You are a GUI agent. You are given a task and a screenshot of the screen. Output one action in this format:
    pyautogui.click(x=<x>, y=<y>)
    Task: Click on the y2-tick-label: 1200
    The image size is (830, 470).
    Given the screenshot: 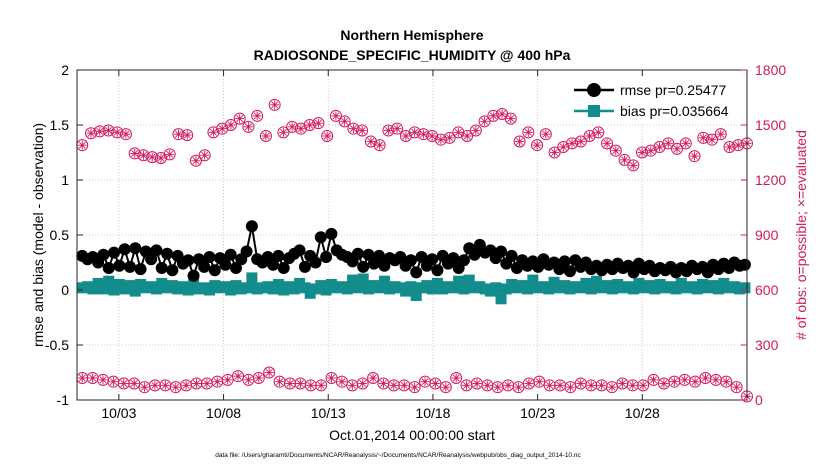 What is the action you would take?
    pyautogui.click(x=770, y=180)
    